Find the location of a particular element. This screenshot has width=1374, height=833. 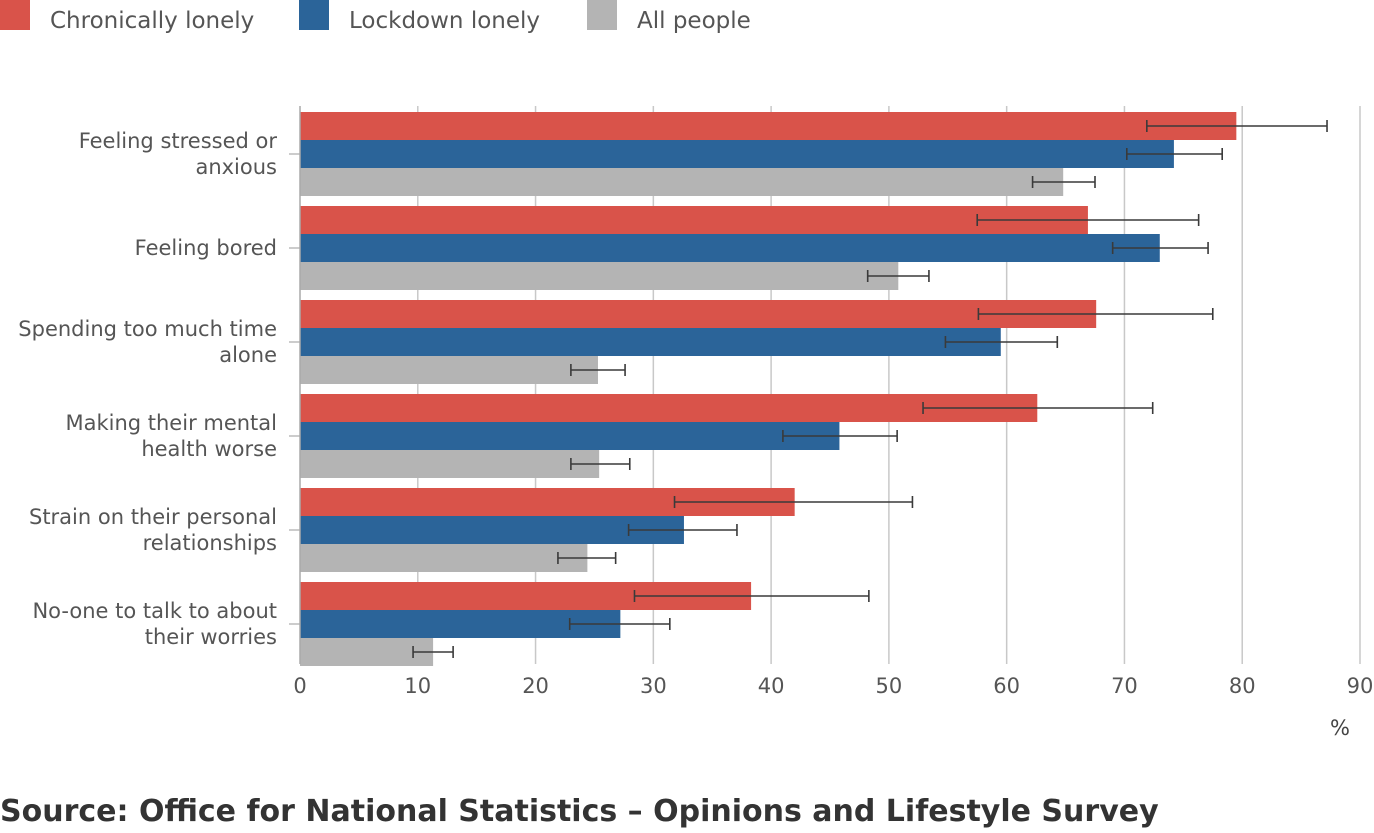

legend-swatch-lockdown-lonely is located at coordinates (314, 15).